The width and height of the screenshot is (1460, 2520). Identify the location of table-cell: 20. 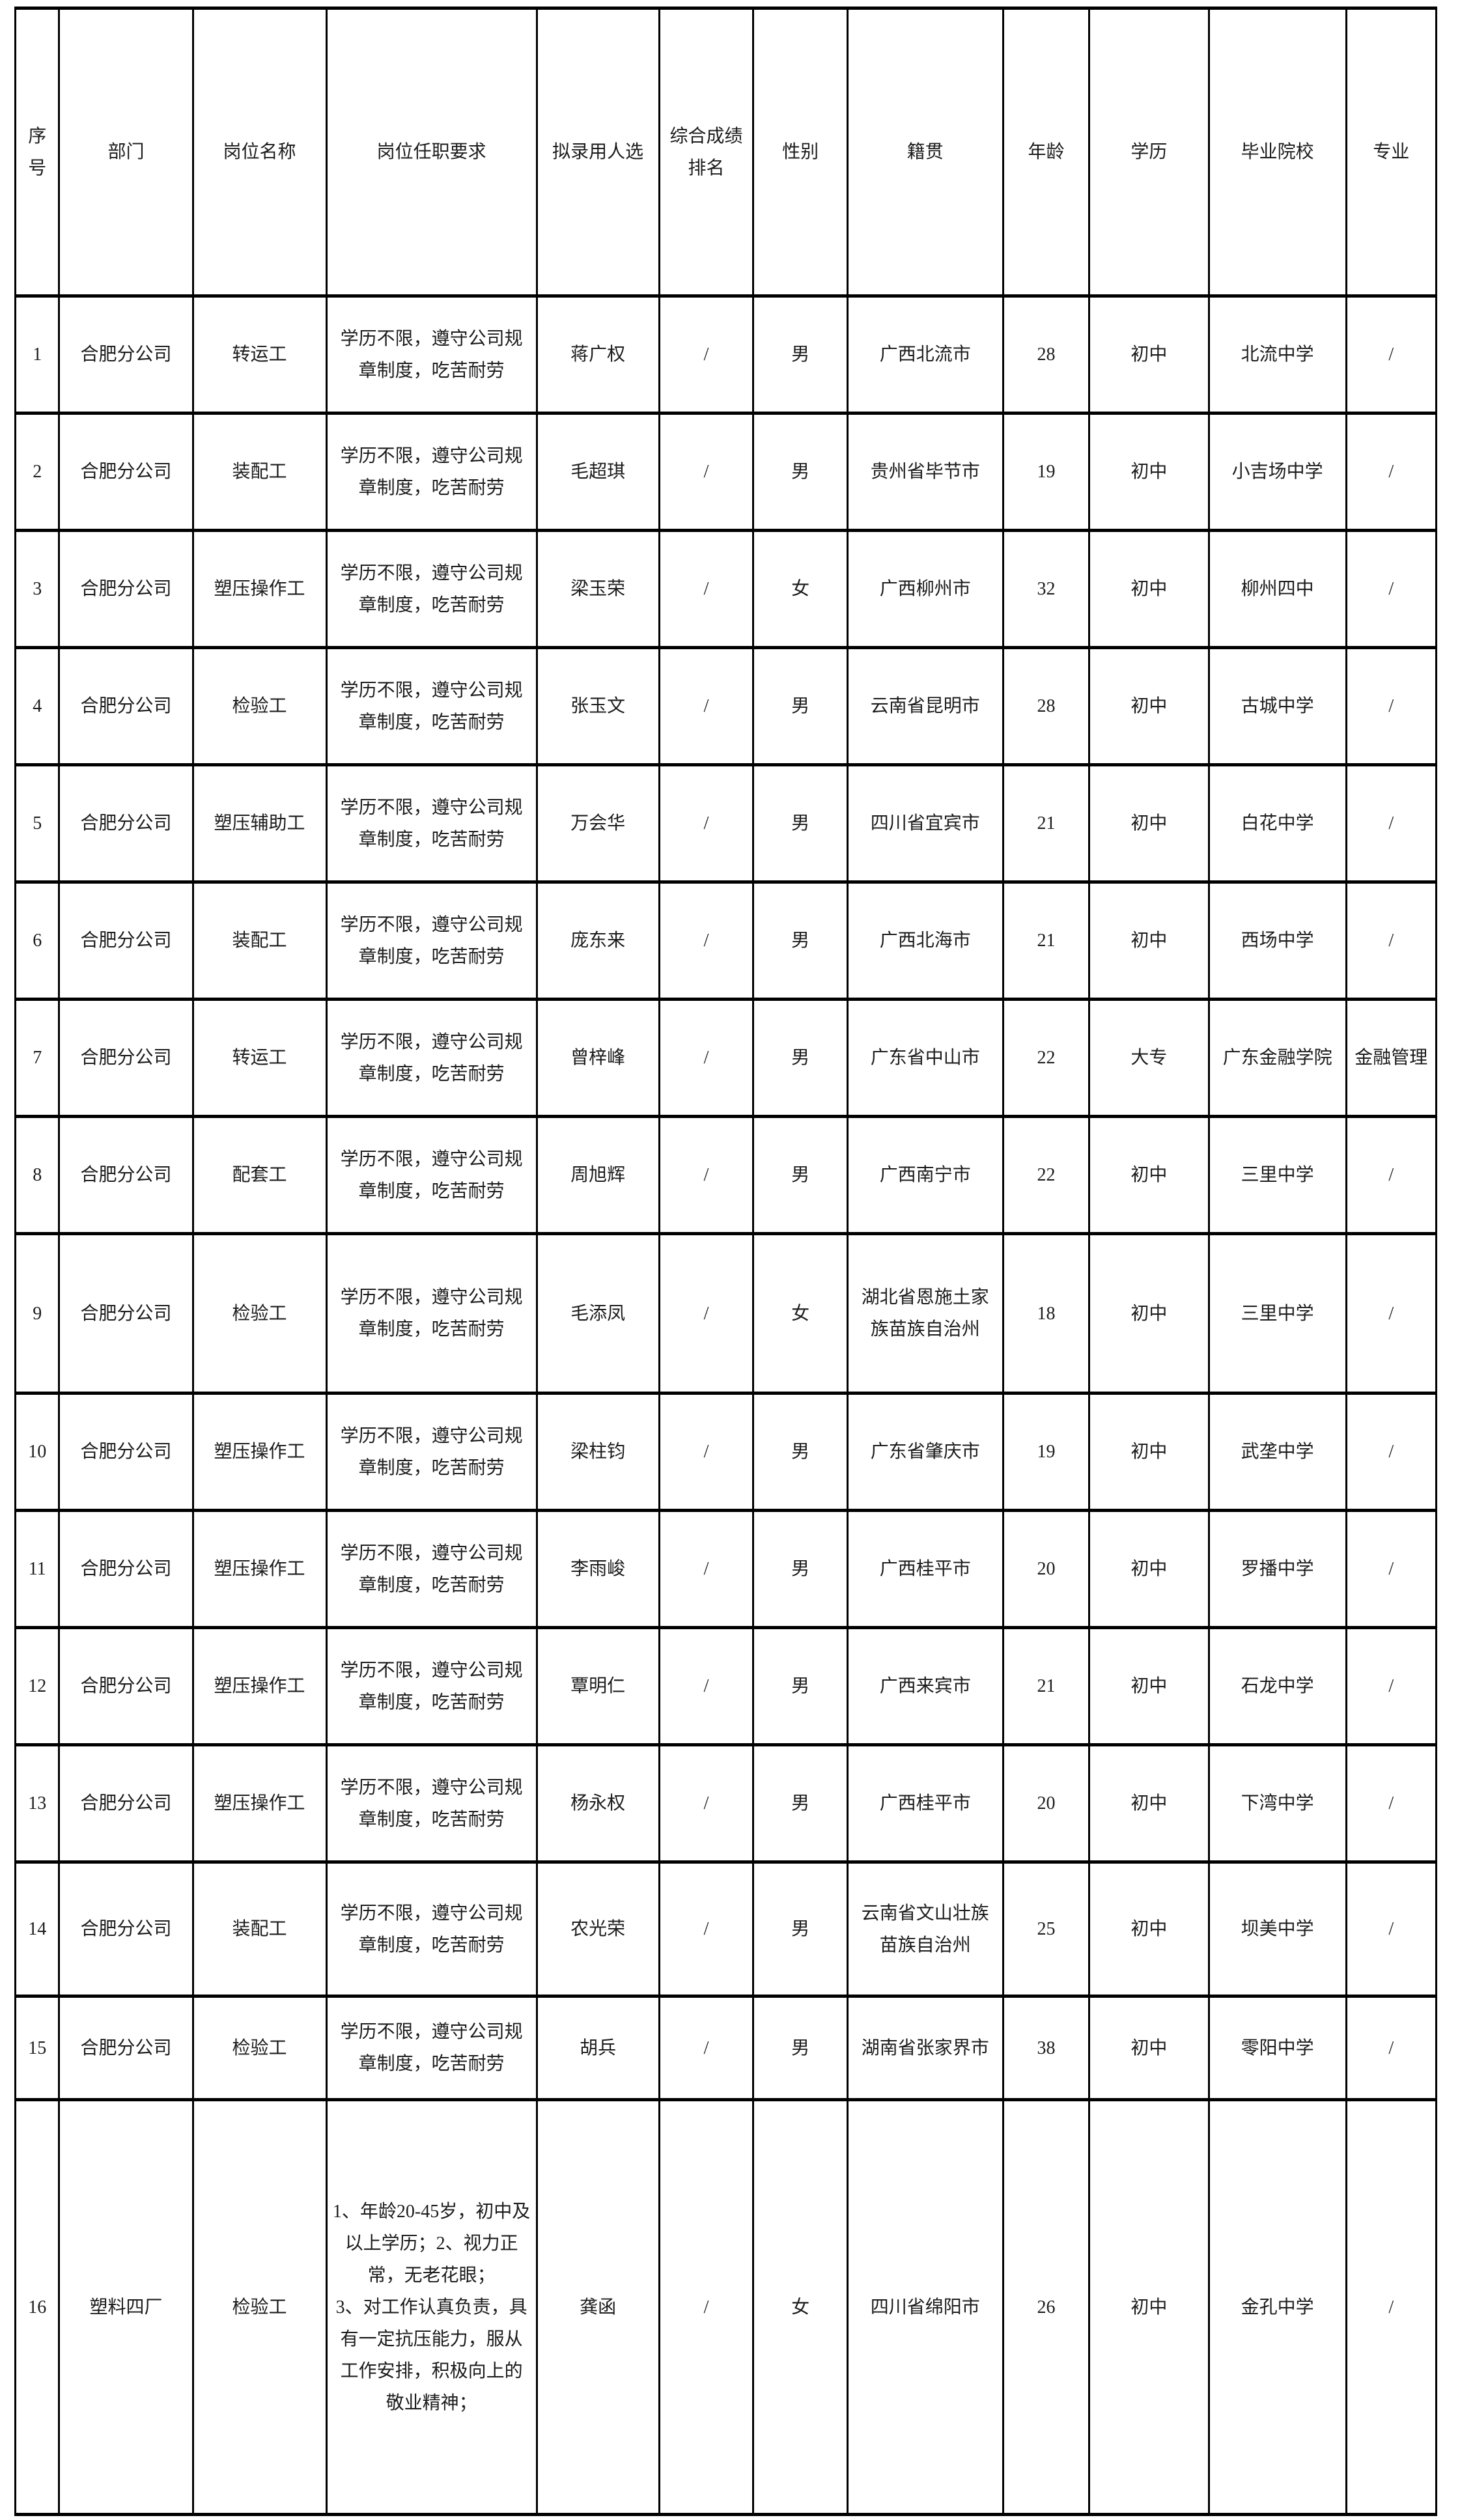
(1046, 1804).